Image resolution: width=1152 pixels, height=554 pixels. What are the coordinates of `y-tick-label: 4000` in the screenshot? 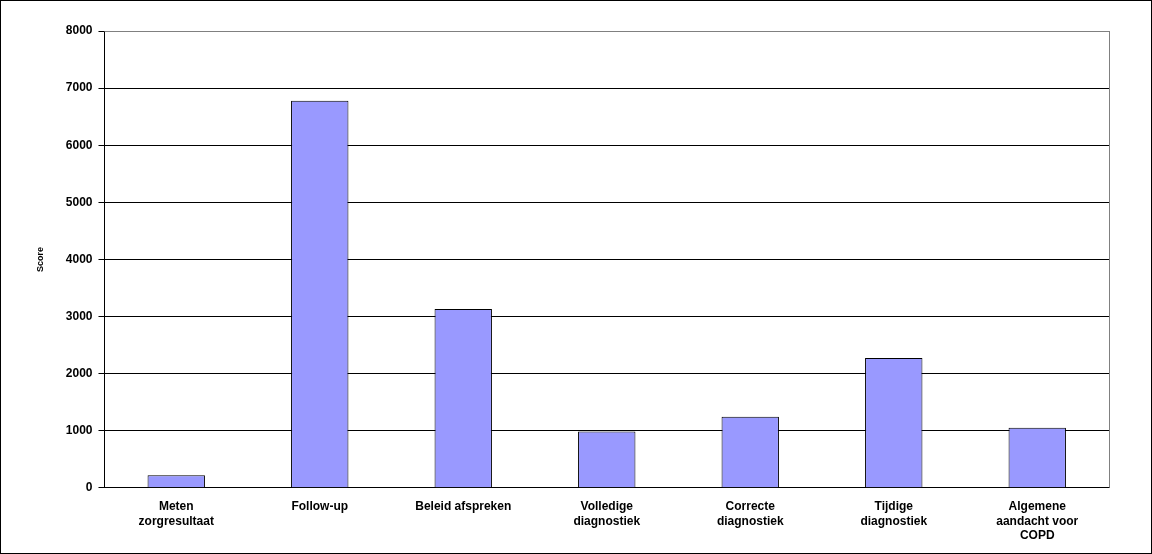 It's located at (79, 258).